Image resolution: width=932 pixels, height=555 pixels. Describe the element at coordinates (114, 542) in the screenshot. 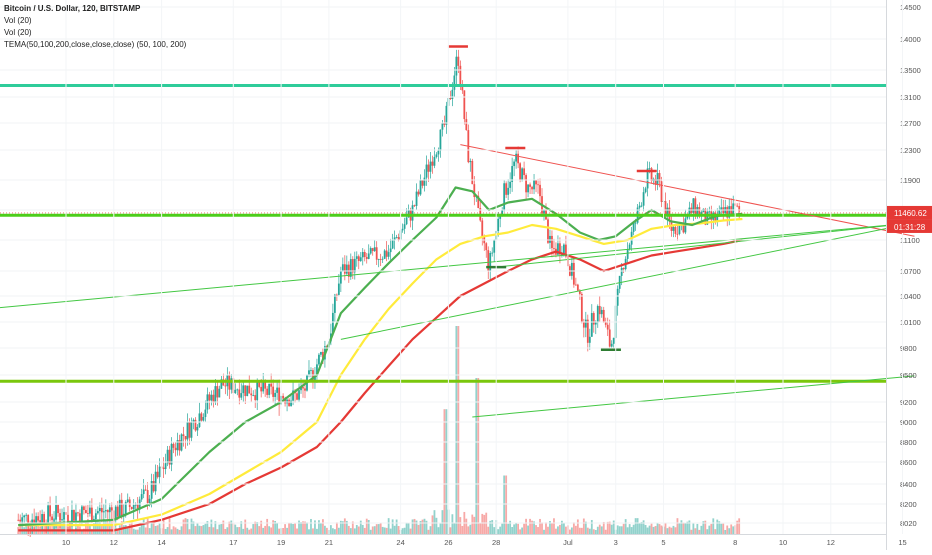

I see `x-tick-label: 12` at that location.